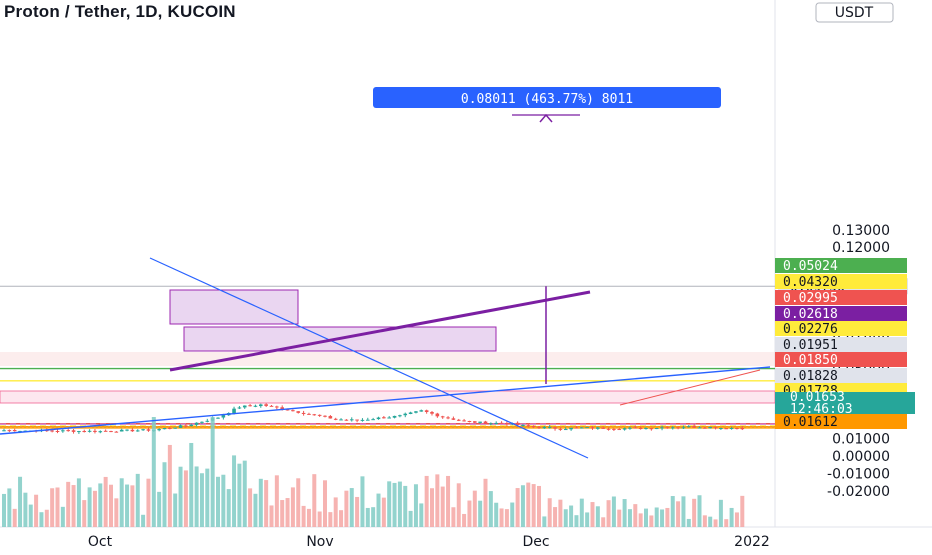 Image resolution: width=932 pixels, height=555 pixels. Describe the element at coordinates (861, 440) in the screenshot. I see `price-tick-label: 0.01000` at that location.